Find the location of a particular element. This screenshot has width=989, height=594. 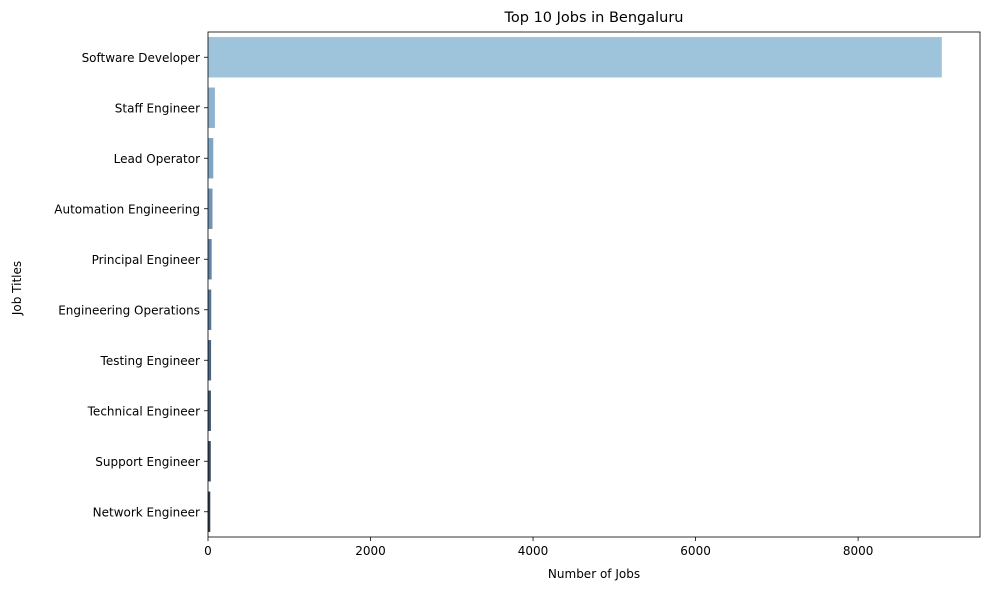

y-tick-label: Principal Engineer is located at coordinates (146, 260).